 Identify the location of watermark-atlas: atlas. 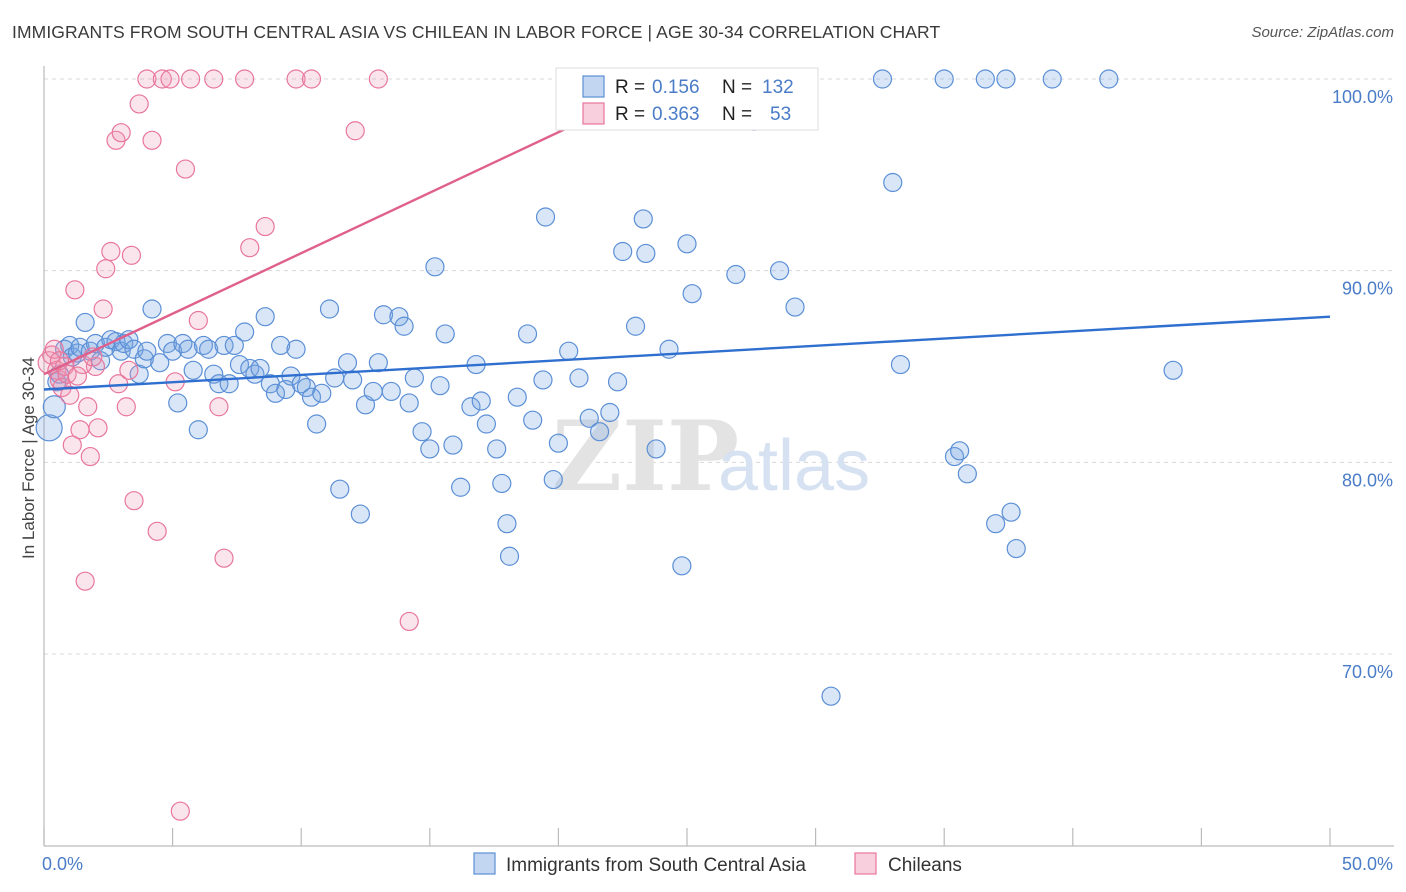
(794, 466).